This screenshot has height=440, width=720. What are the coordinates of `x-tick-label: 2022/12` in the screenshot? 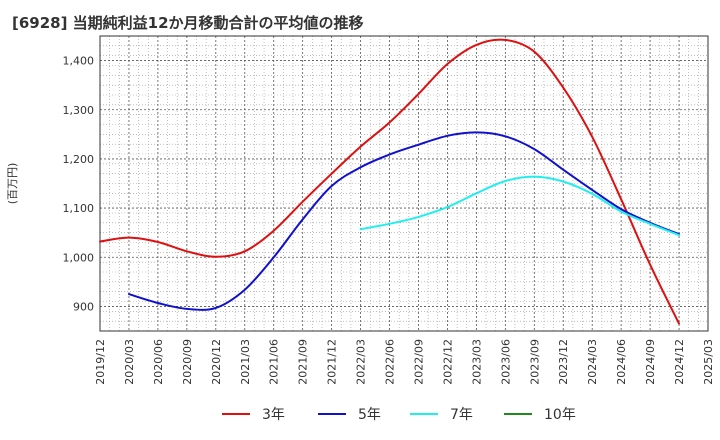 It's located at (447, 362).